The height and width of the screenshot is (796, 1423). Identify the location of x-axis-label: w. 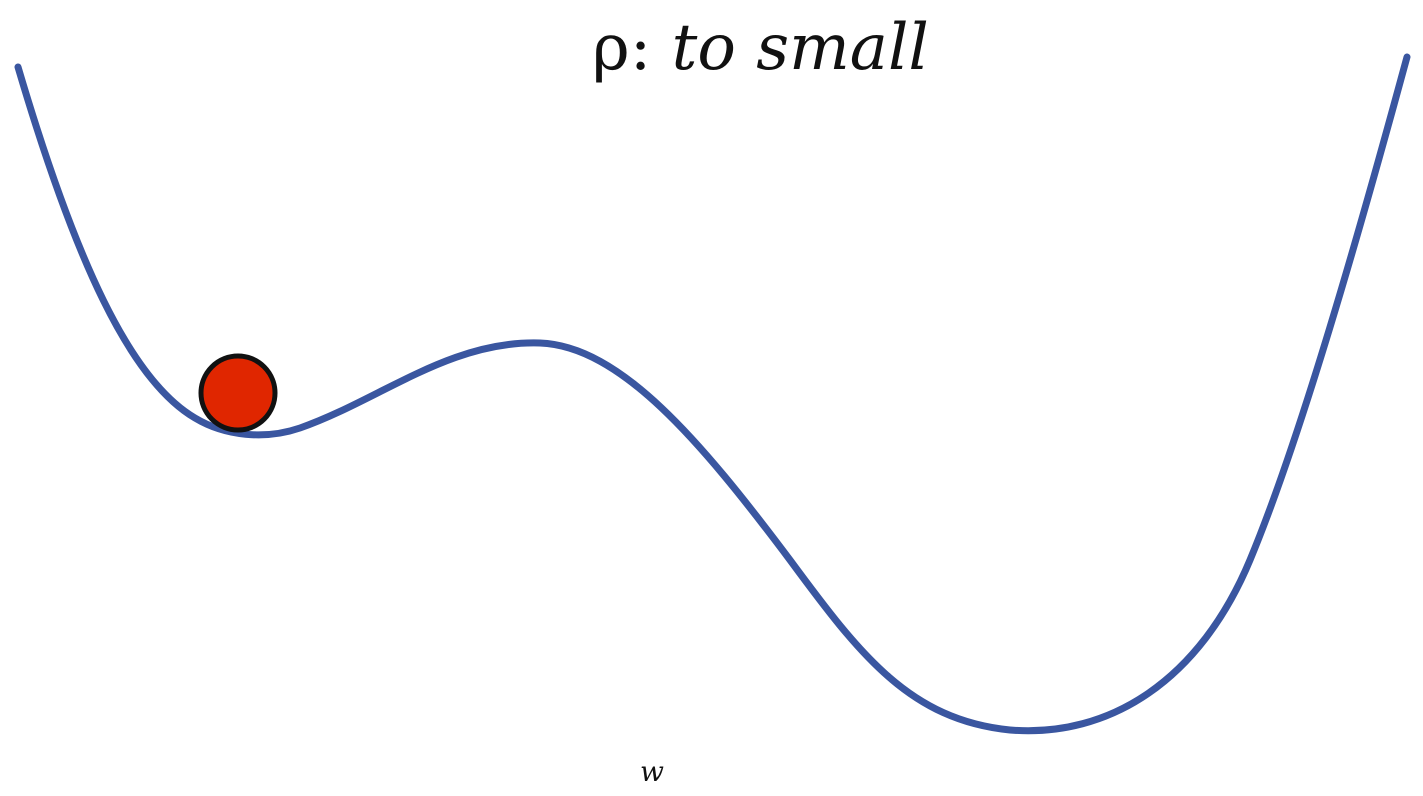
(652, 771).